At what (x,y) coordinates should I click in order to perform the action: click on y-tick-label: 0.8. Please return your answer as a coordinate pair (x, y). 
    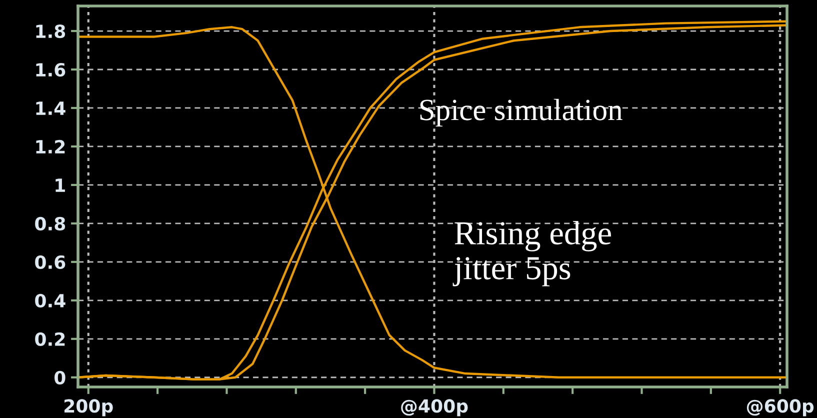
    Looking at the image, I should click on (50, 223).